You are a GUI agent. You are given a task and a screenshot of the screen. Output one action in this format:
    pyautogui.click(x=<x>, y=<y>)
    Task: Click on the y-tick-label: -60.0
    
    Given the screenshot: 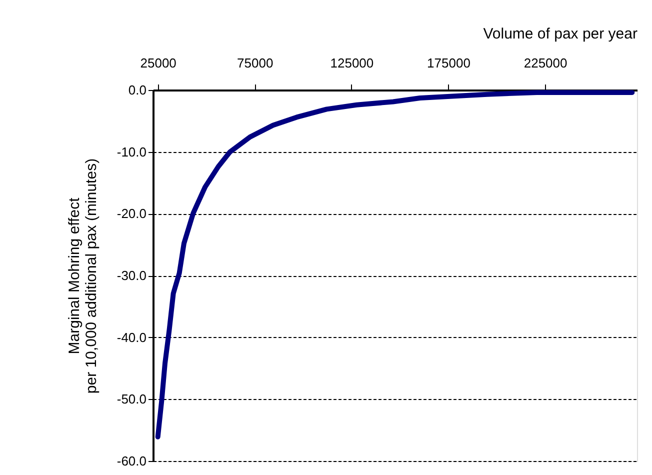 What is the action you would take?
    pyautogui.click(x=131, y=461)
    